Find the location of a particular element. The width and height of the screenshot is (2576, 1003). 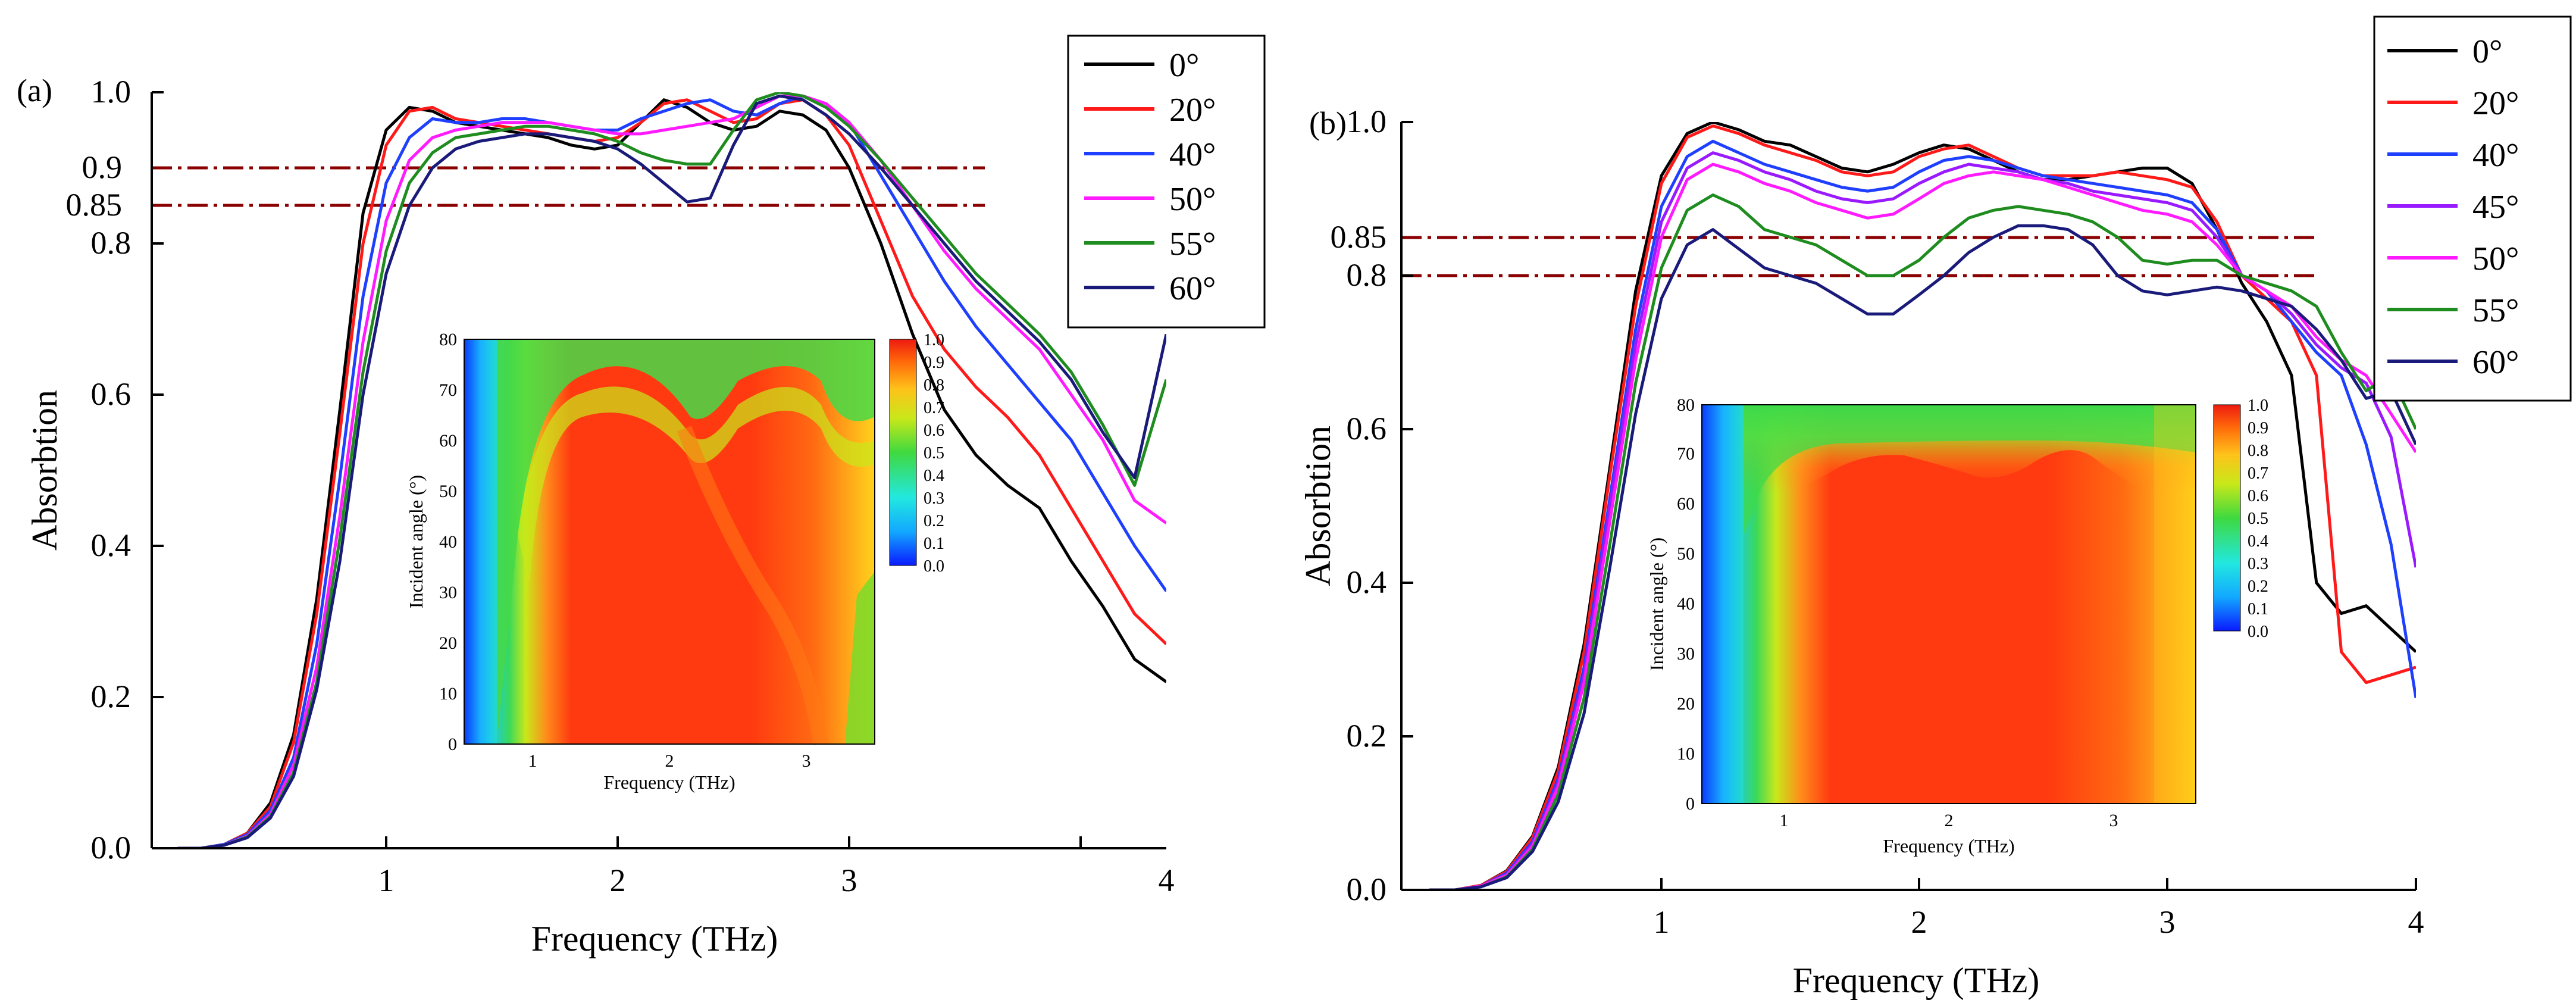

y-tick-label: 1.0 is located at coordinates (1367, 121).